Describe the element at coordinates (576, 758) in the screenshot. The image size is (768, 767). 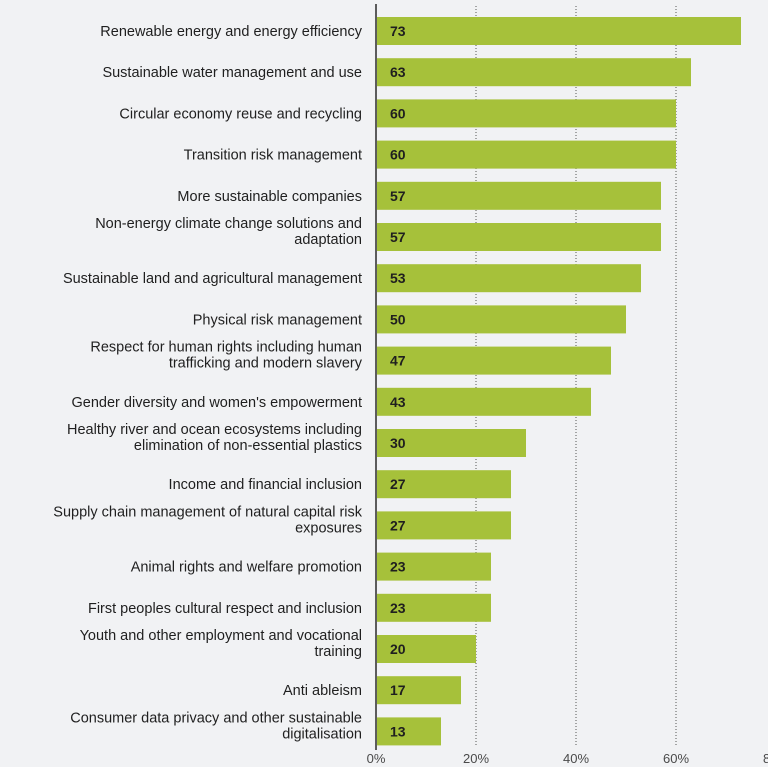
I see `x-tick-label: 40%` at that location.